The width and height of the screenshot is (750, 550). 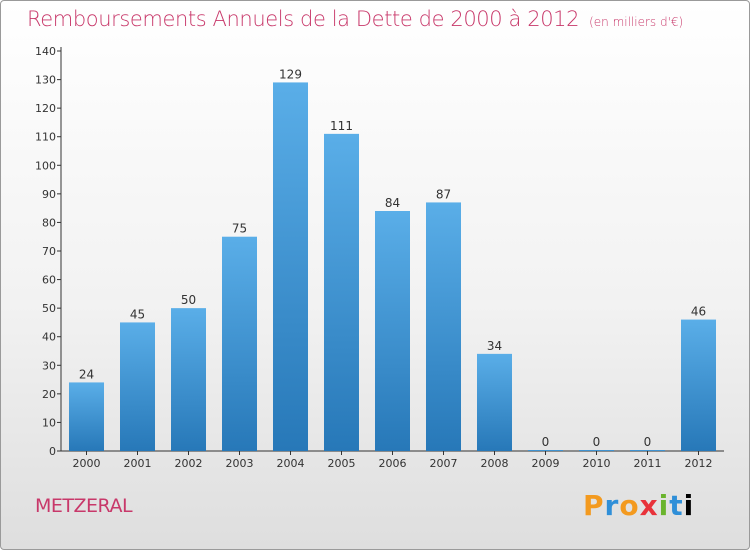 I want to click on x-tick-label: 2007, so click(x=444, y=463).